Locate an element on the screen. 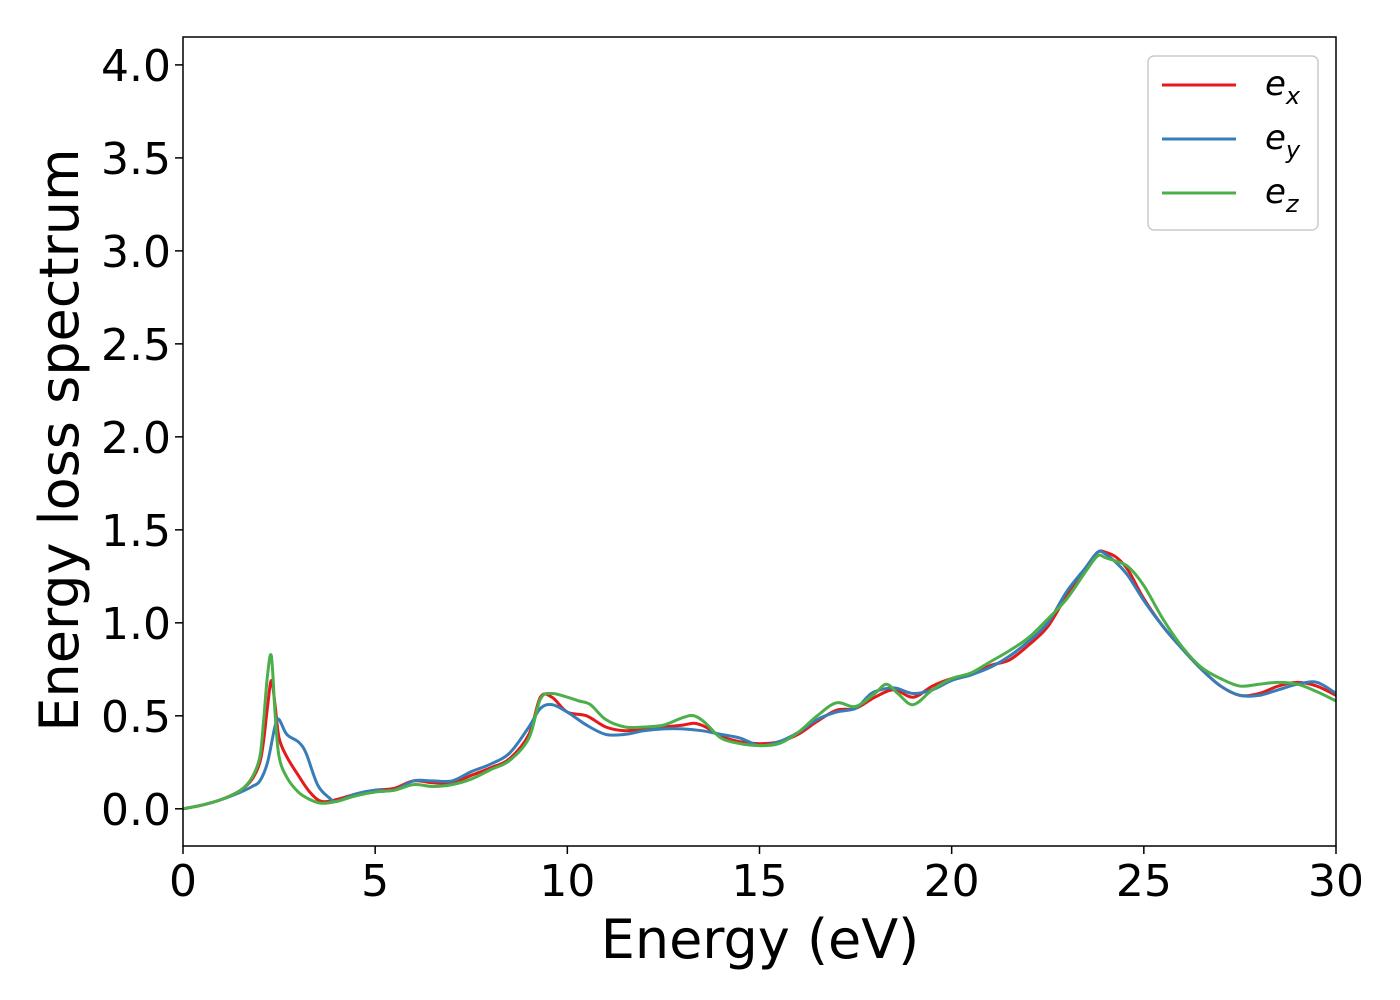 The height and width of the screenshot is (1000, 1400). x-tick-label: 25 is located at coordinates (1144, 881).